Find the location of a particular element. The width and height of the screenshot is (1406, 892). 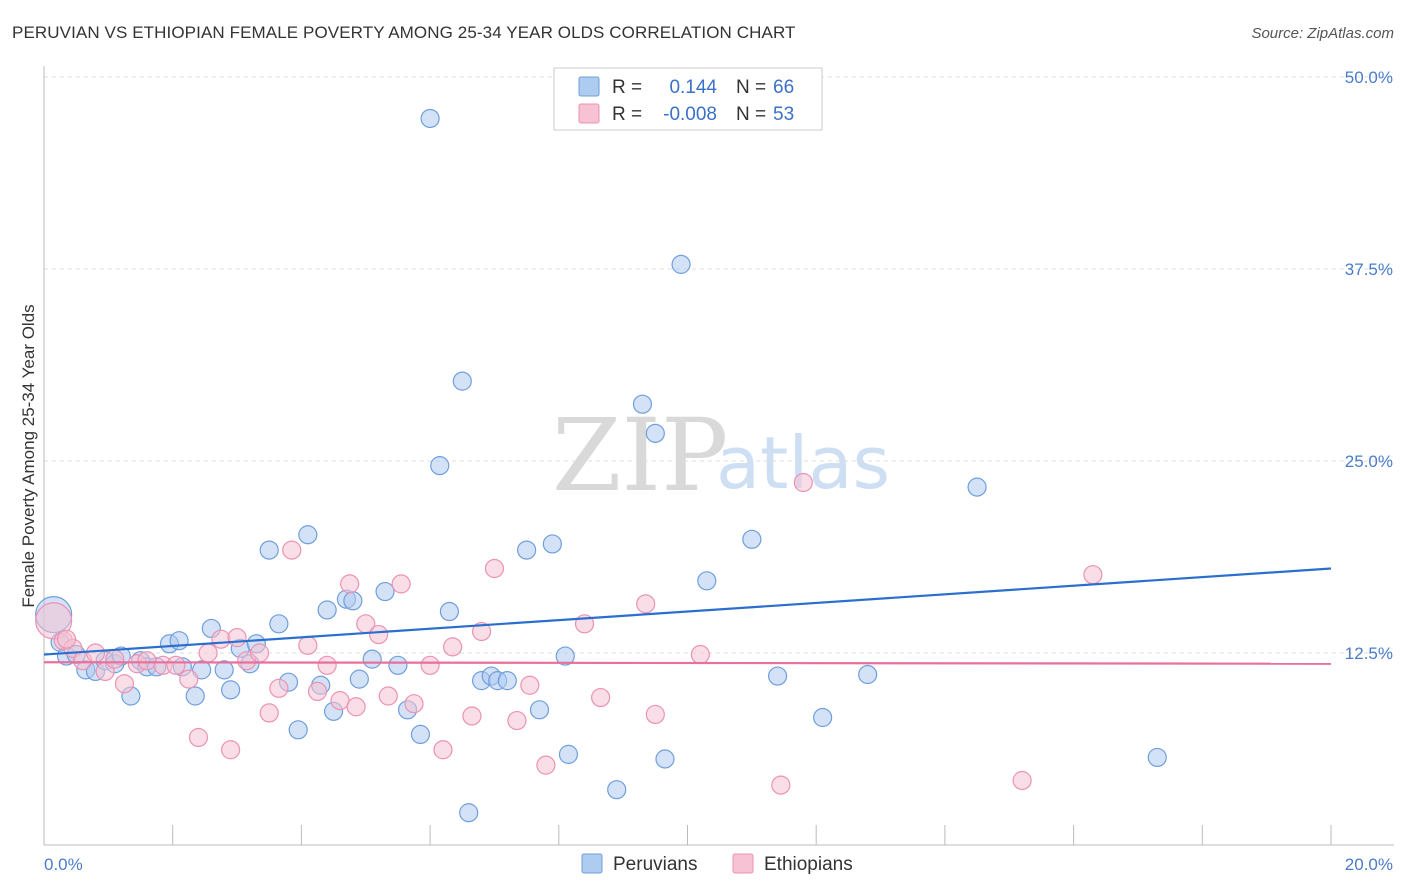

x-tick-label-min: 0.0% is located at coordinates (63, 864).